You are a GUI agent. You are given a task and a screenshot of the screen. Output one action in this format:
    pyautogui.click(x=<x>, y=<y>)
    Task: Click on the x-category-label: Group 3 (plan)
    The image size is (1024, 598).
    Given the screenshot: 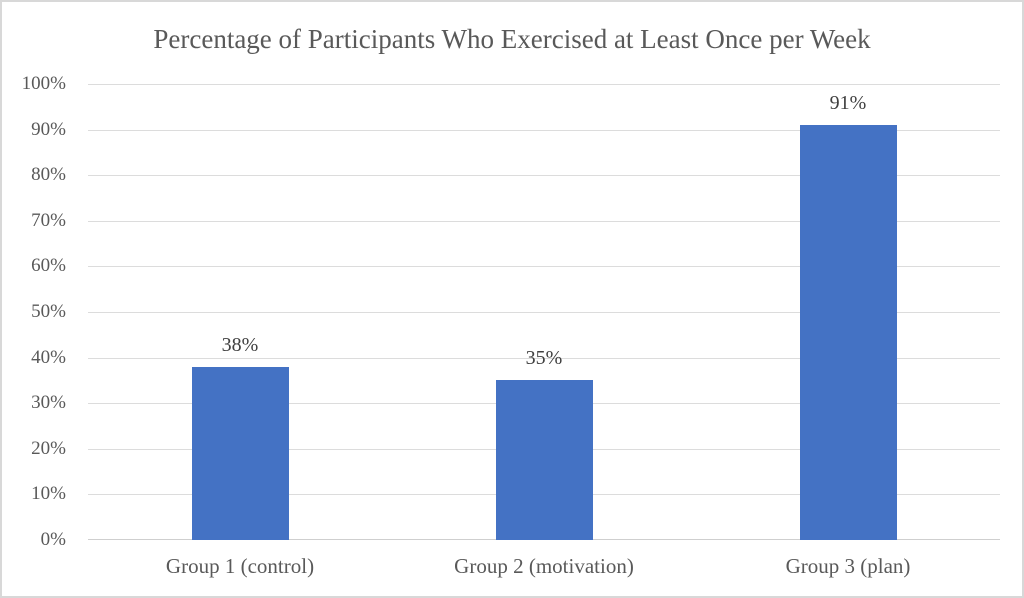 What is the action you would take?
    pyautogui.click(x=848, y=566)
    